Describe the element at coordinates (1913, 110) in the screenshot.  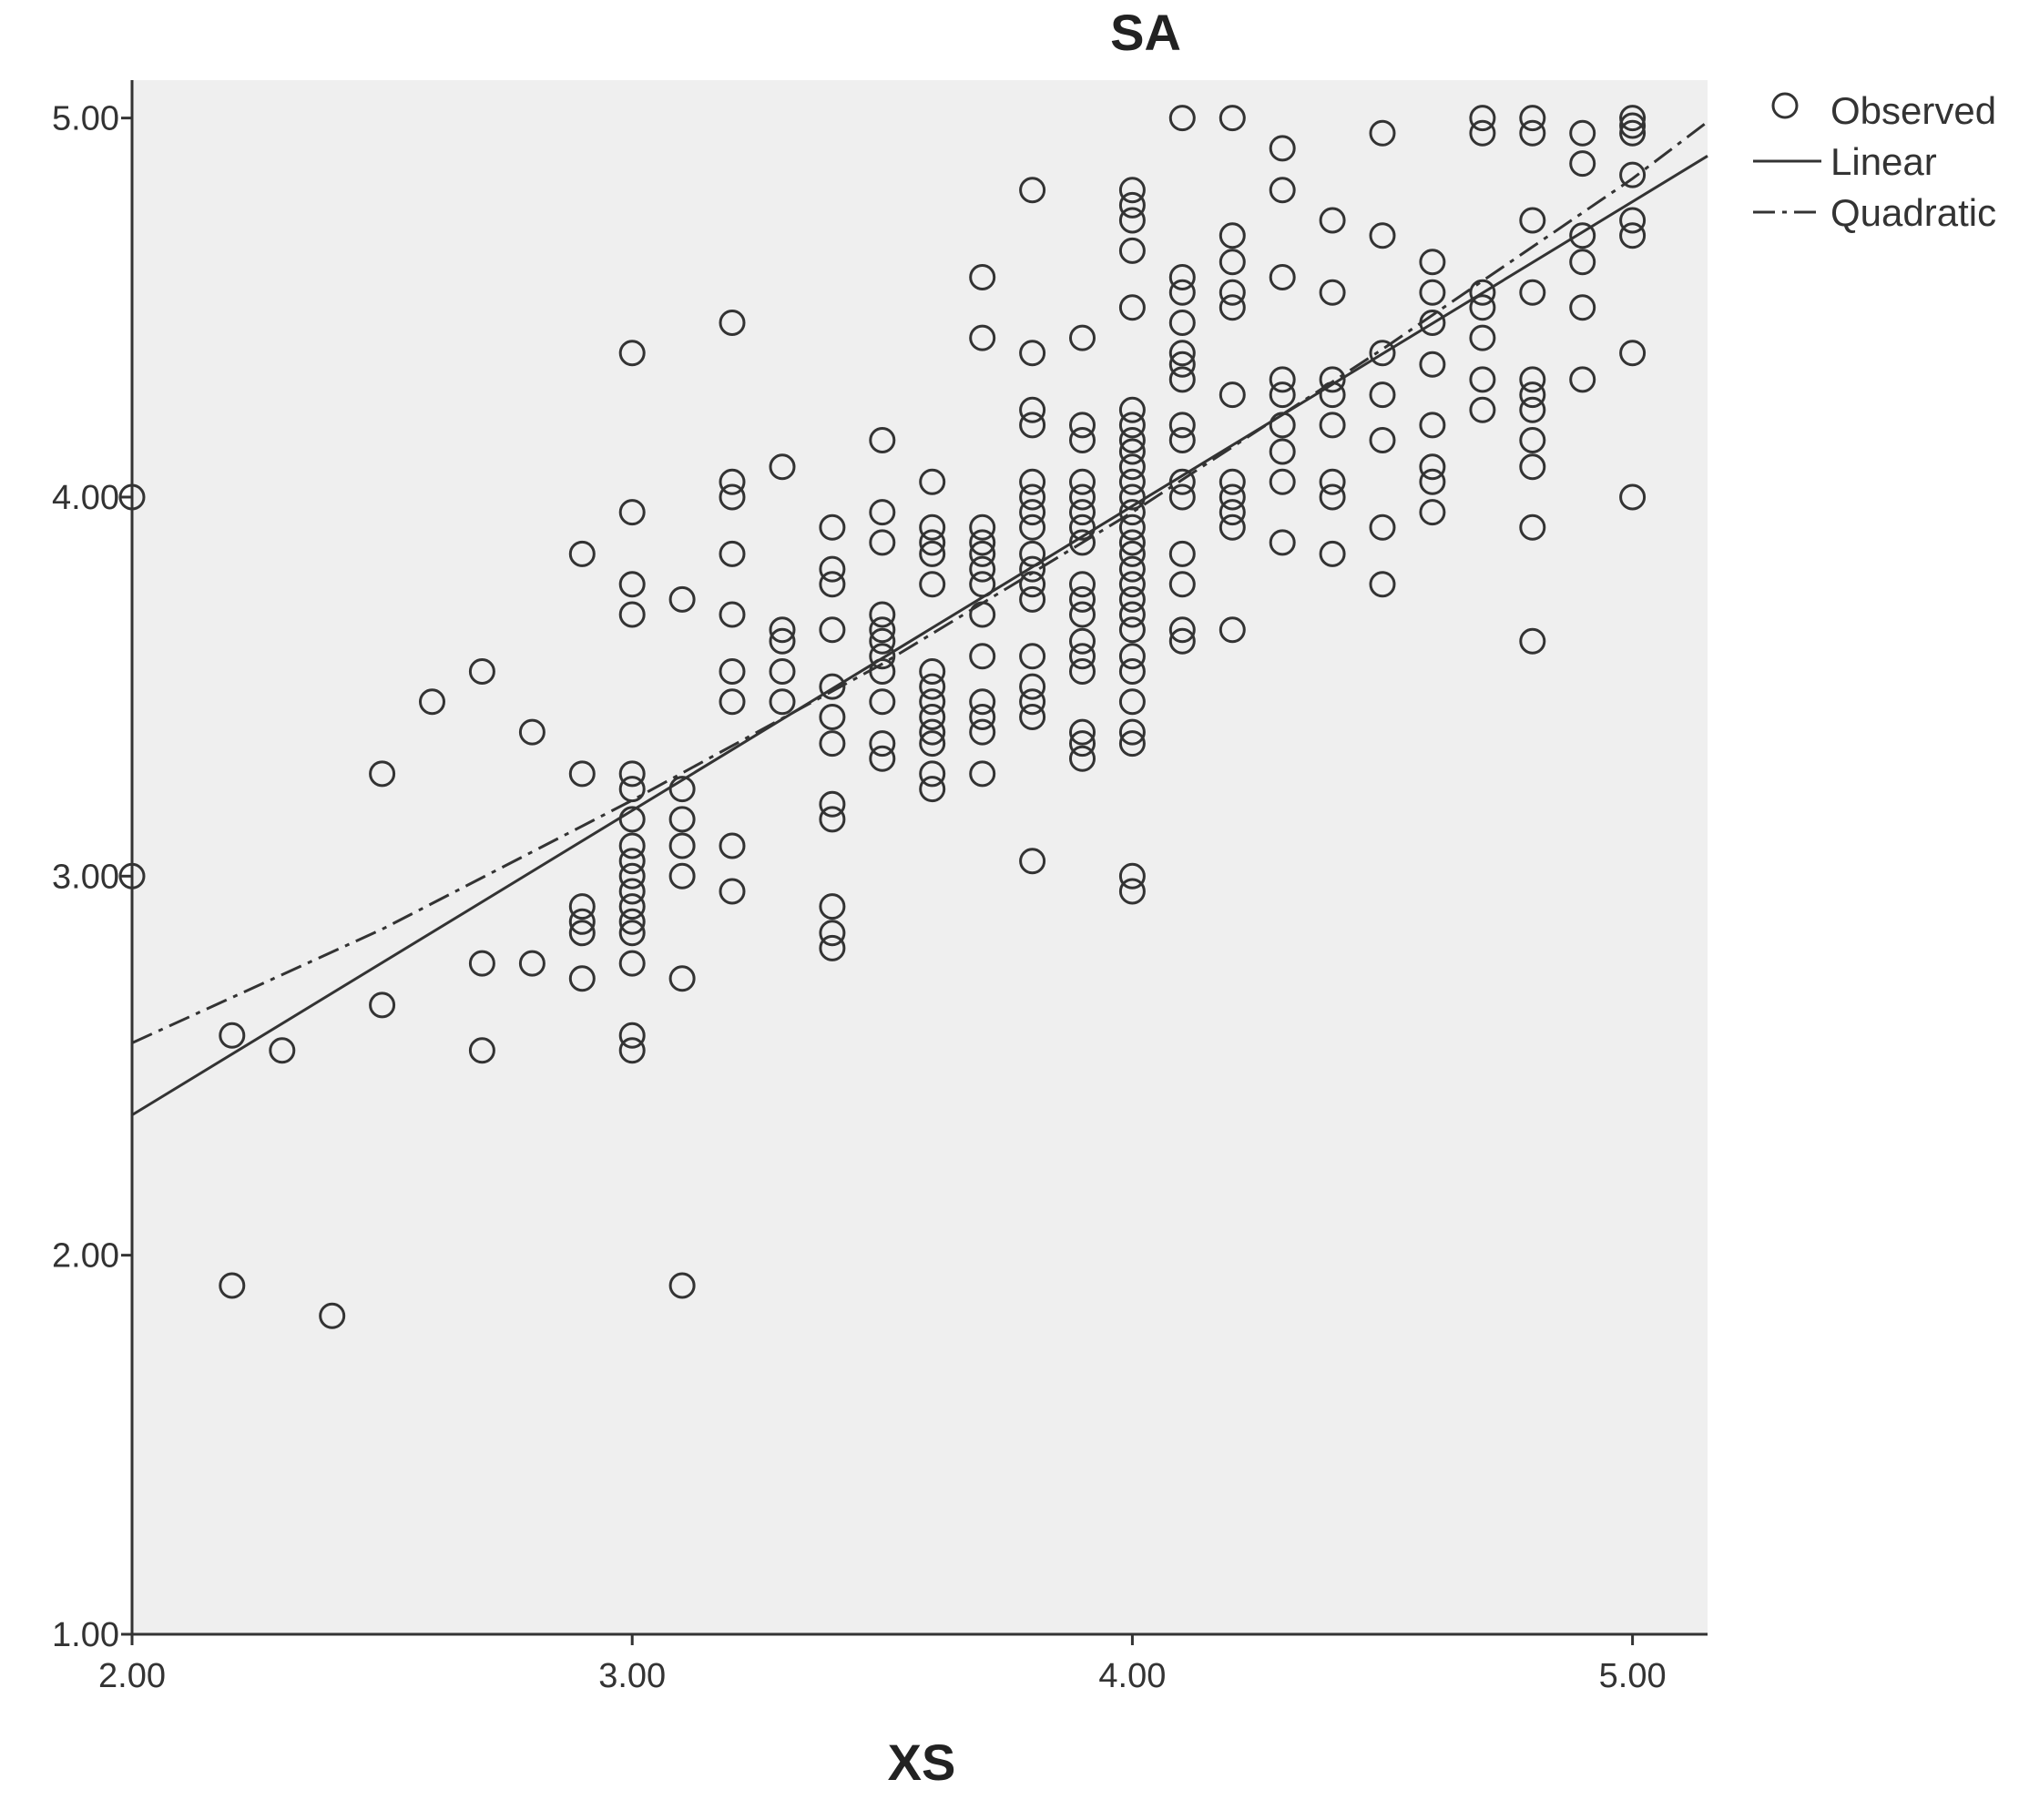
I see `legend-observed-label: Observed` at that location.